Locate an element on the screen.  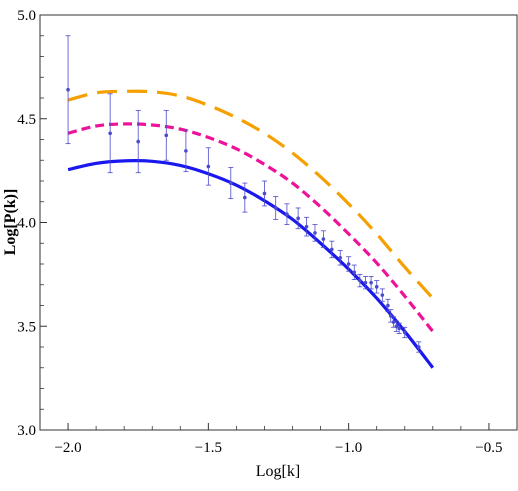
x-tick-label: −1.5 is located at coordinates (208, 448).